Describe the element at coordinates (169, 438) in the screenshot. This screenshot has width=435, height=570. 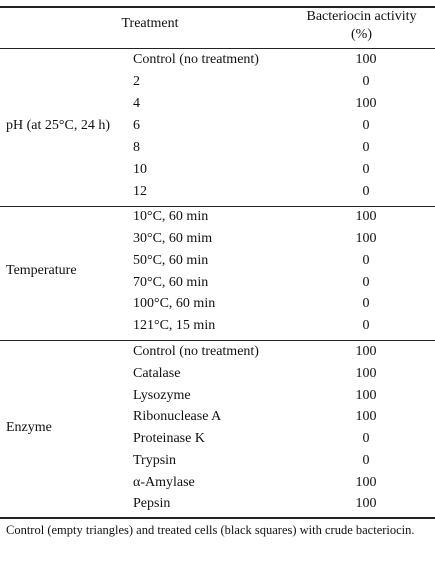
I see `table-row-label: Proteinase K` at that location.